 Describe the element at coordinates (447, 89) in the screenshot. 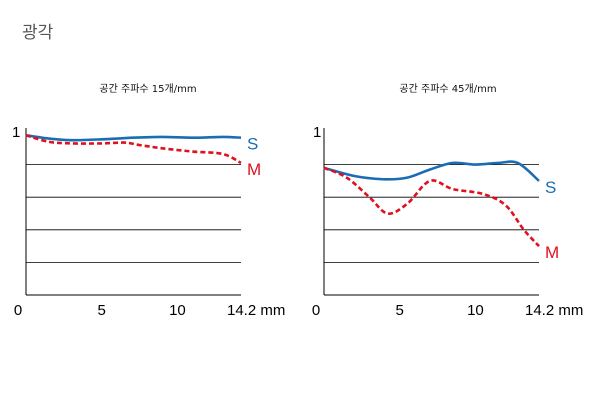

I see `chart-title: 공간 주파수 45개/mm` at that location.